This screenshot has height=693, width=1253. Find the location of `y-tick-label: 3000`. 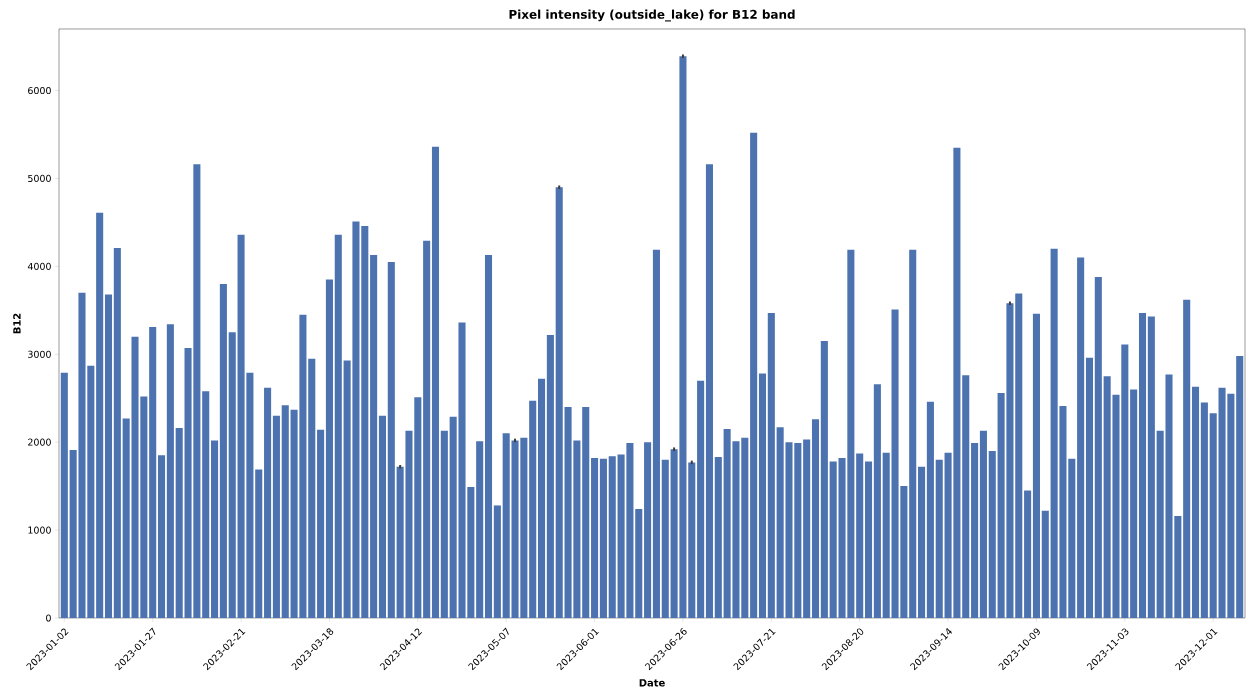

y-tick-label: 3000 is located at coordinates (39, 354).